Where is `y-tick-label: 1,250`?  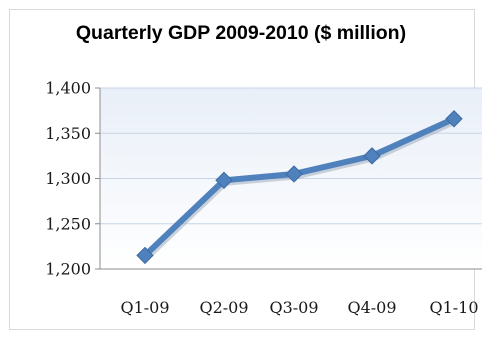 y-tick-label: 1,250 is located at coordinates (68, 223).